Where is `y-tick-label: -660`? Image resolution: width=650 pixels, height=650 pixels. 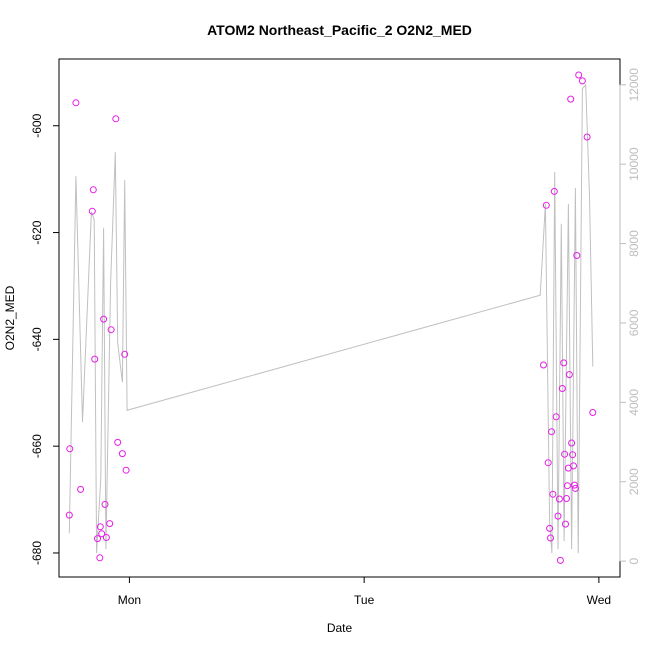 y-tick-label: -660 is located at coordinates (37, 446).